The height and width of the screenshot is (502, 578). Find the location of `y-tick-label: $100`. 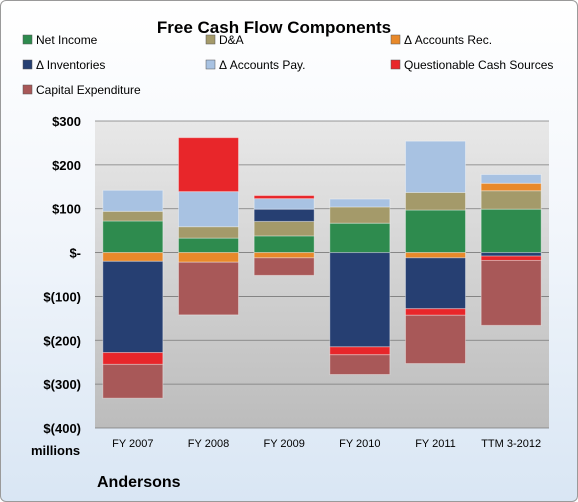

y-tick-label: $100 is located at coordinates (66, 209).